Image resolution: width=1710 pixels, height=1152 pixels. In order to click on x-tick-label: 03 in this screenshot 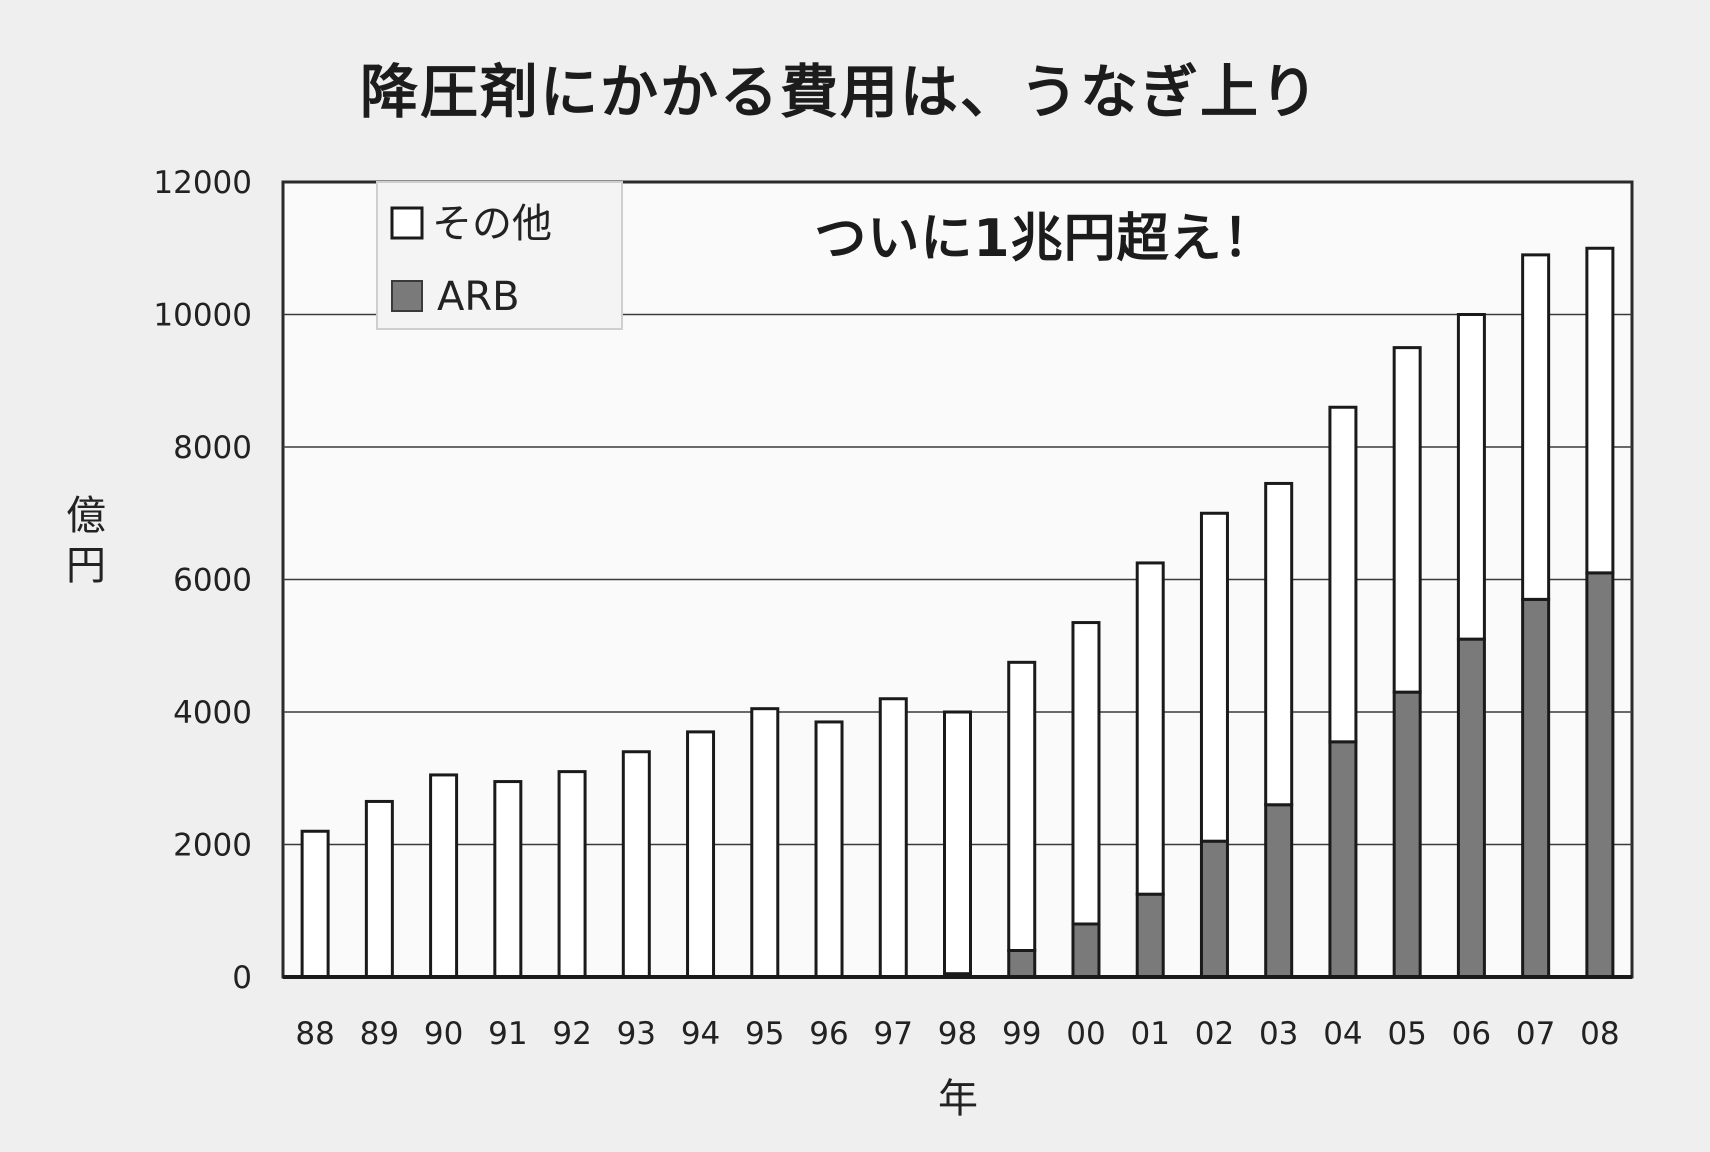, I will do `click(1278, 1034)`.